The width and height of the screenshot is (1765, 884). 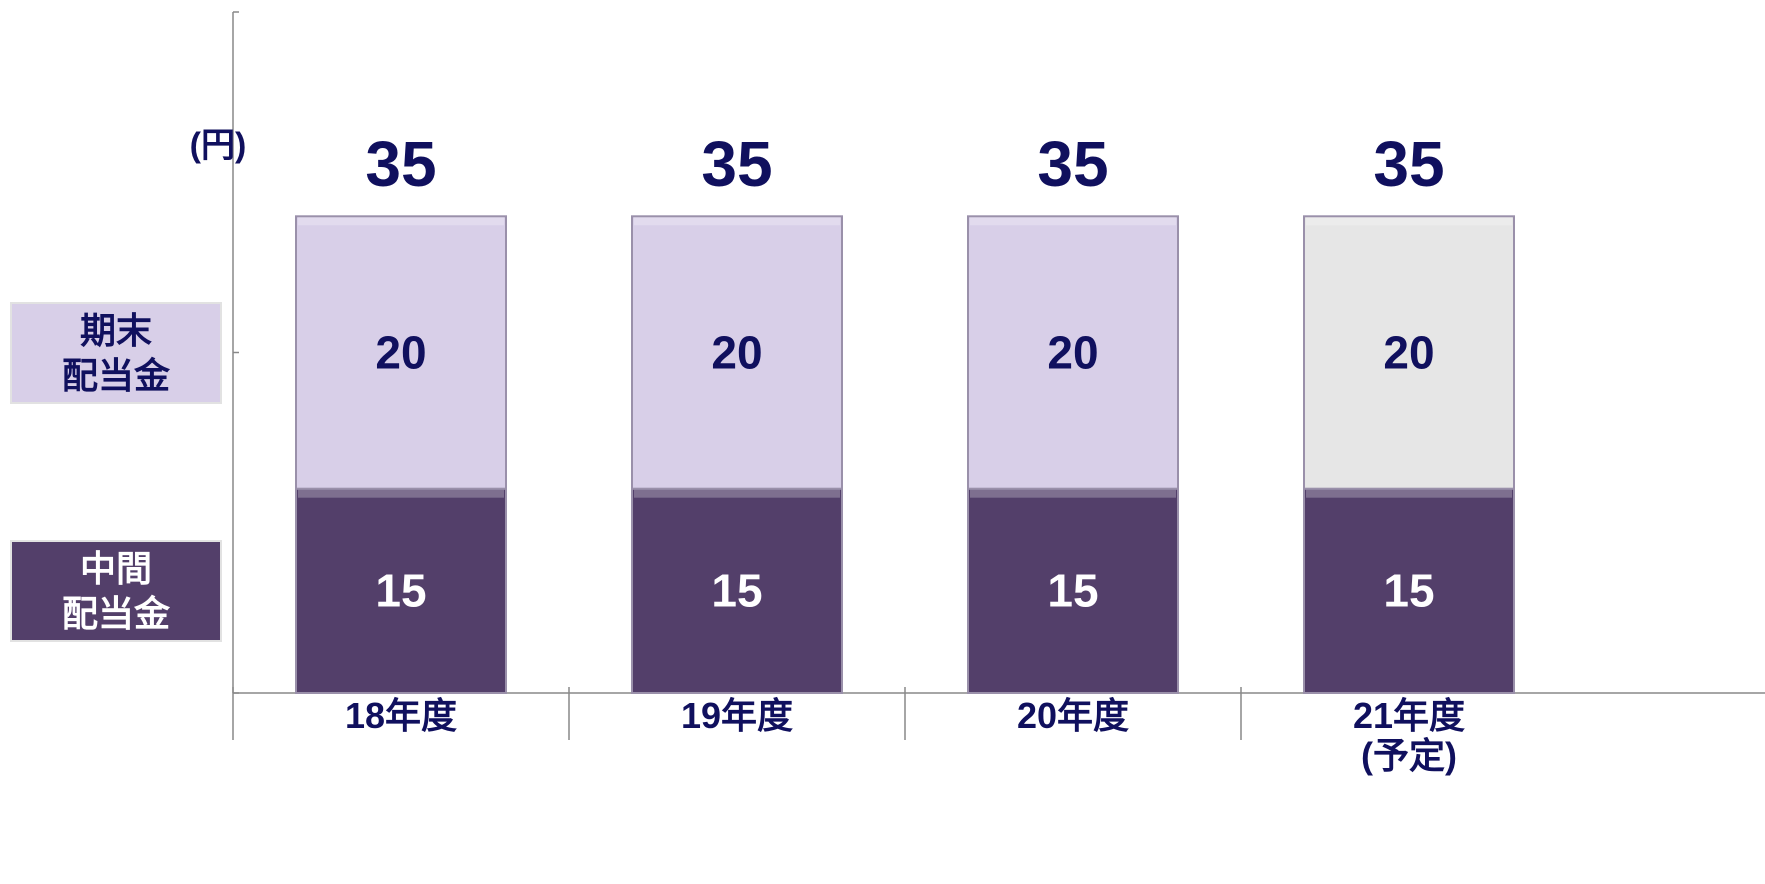 What do you see at coordinates (1073, 715) in the screenshot?
I see `x-tick-label: 20年度` at bounding box center [1073, 715].